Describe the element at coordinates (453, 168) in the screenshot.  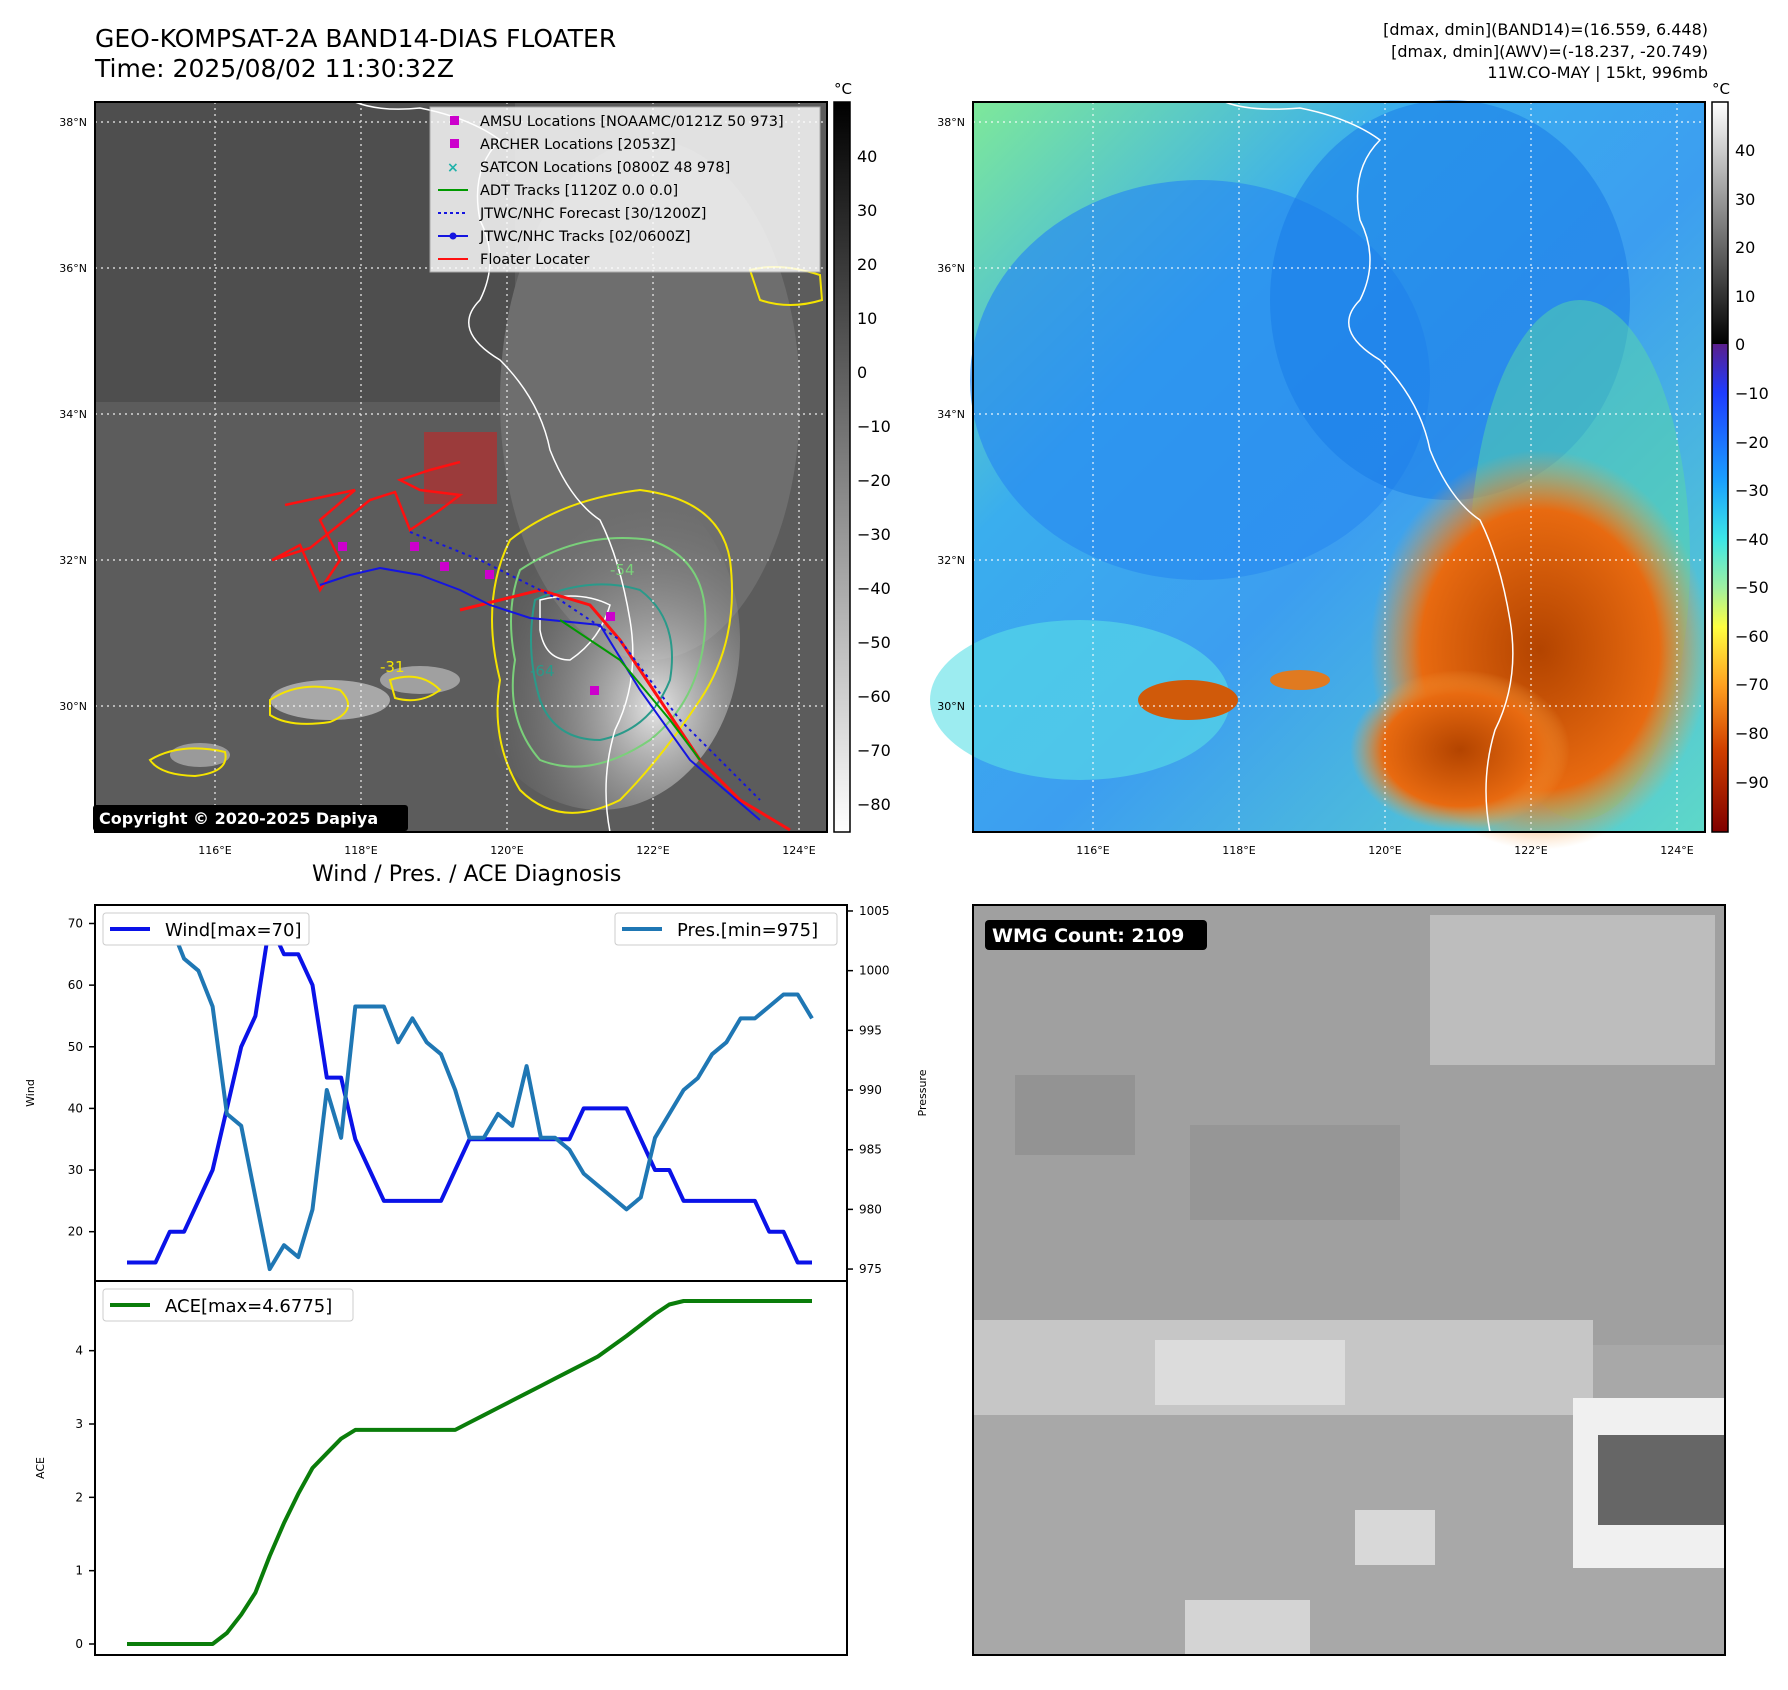
I see `satcon-legend-icon: ×` at that location.